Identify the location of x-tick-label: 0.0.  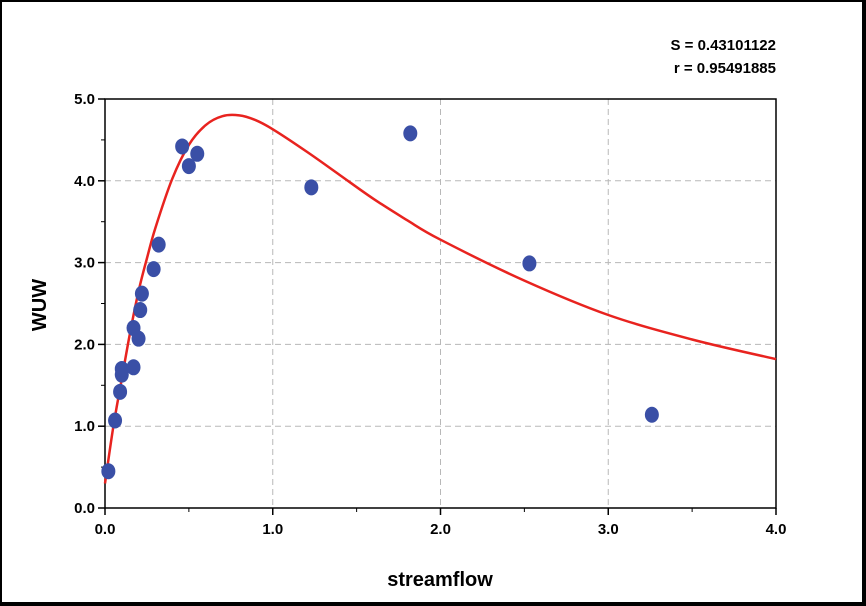
(105, 529).